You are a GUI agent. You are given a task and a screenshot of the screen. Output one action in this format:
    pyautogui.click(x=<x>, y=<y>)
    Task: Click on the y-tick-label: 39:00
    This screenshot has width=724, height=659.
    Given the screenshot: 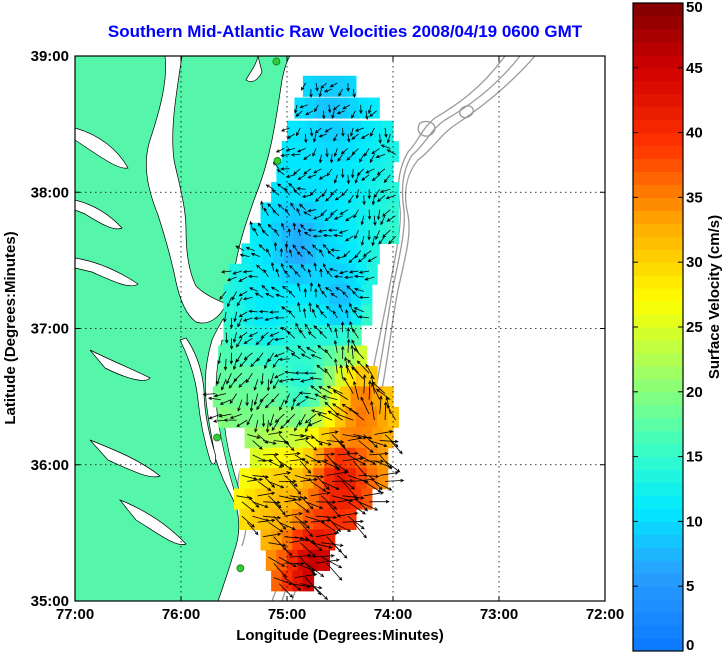 What is the action you would take?
    pyautogui.click(x=50, y=56)
    